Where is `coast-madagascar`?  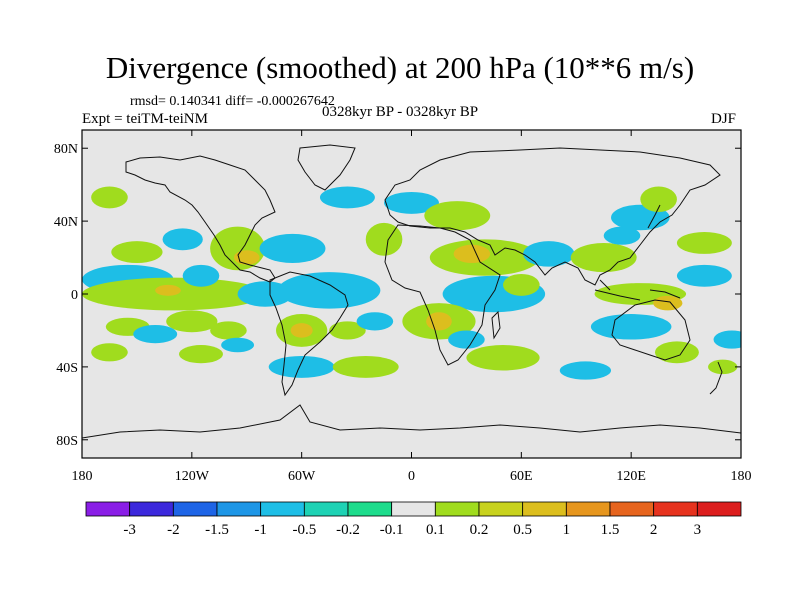
coast-madagascar is located at coordinates (496, 325).